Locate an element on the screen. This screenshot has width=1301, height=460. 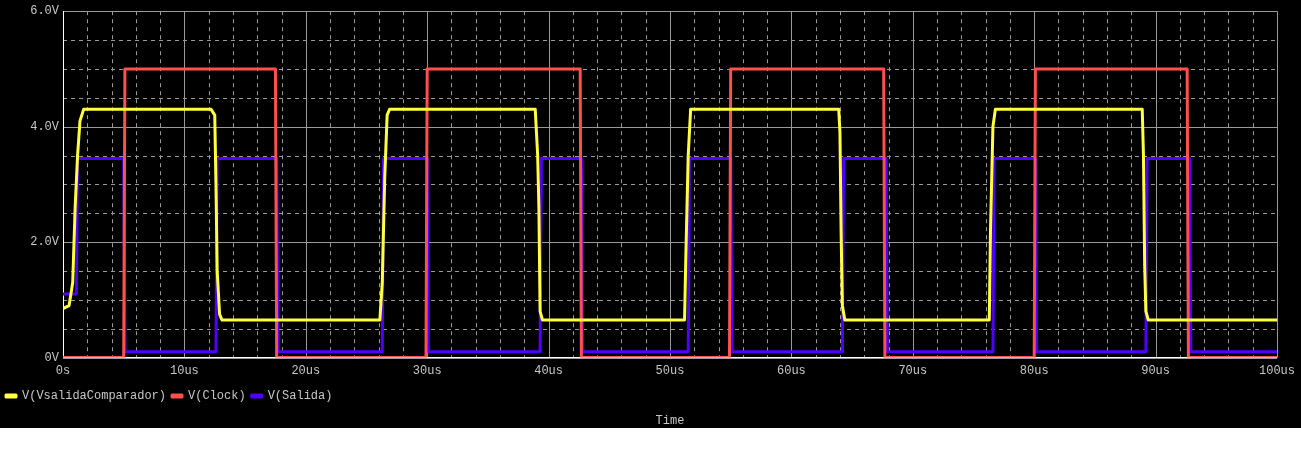
x-tick-label: 70us is located at coordinates (913, 370).